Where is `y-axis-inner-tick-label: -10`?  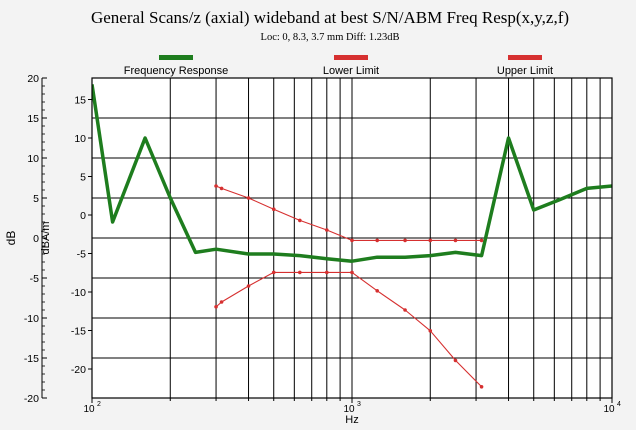 y-axis-inner-tick-label: -10 is located at coordinates (78, 293).